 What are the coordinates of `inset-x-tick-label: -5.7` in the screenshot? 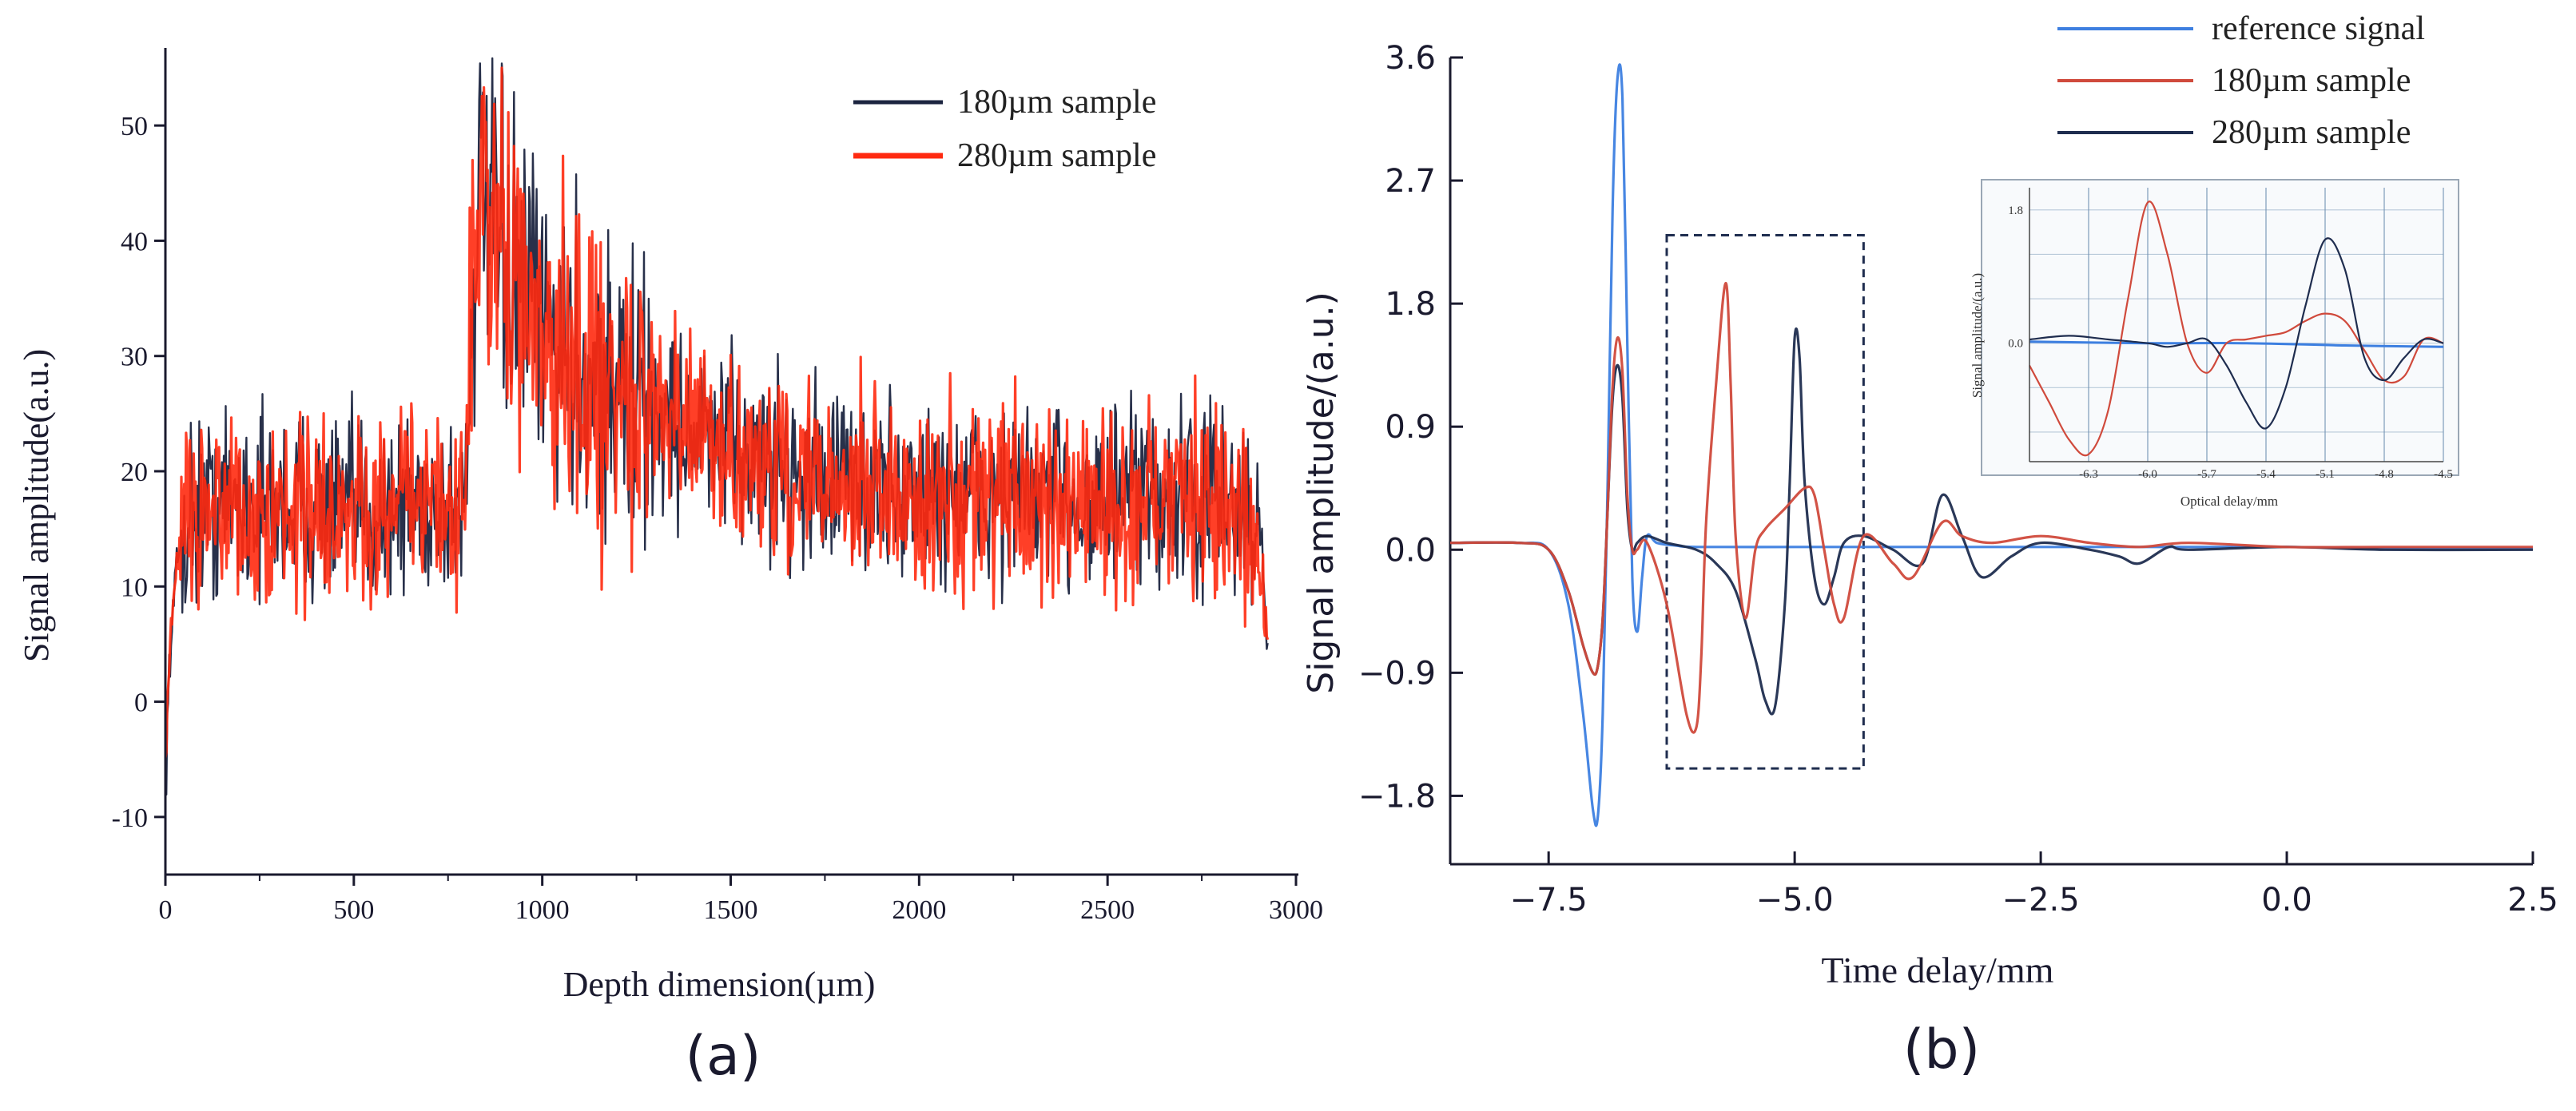 It's located at (2206, 474).